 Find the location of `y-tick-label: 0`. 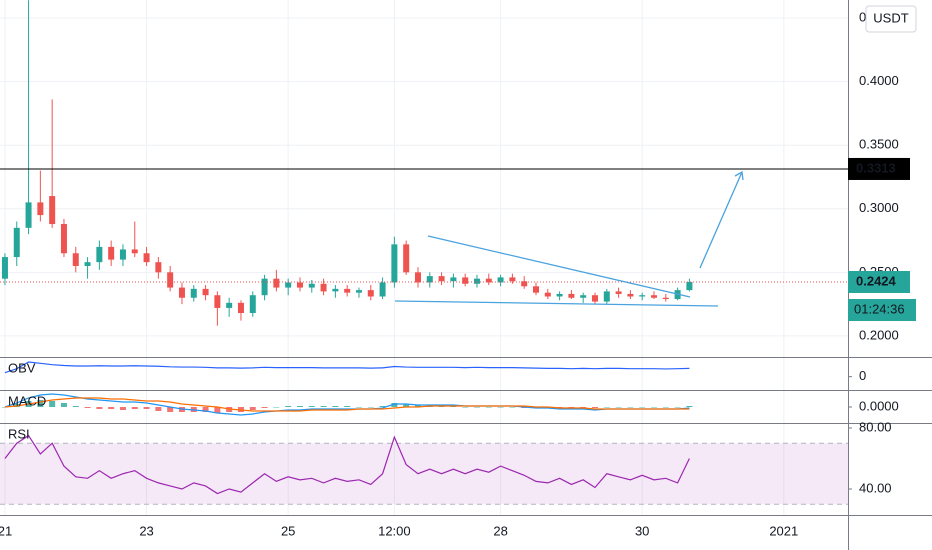

y-tick-label: 0 is located at coordinates (862, 375).